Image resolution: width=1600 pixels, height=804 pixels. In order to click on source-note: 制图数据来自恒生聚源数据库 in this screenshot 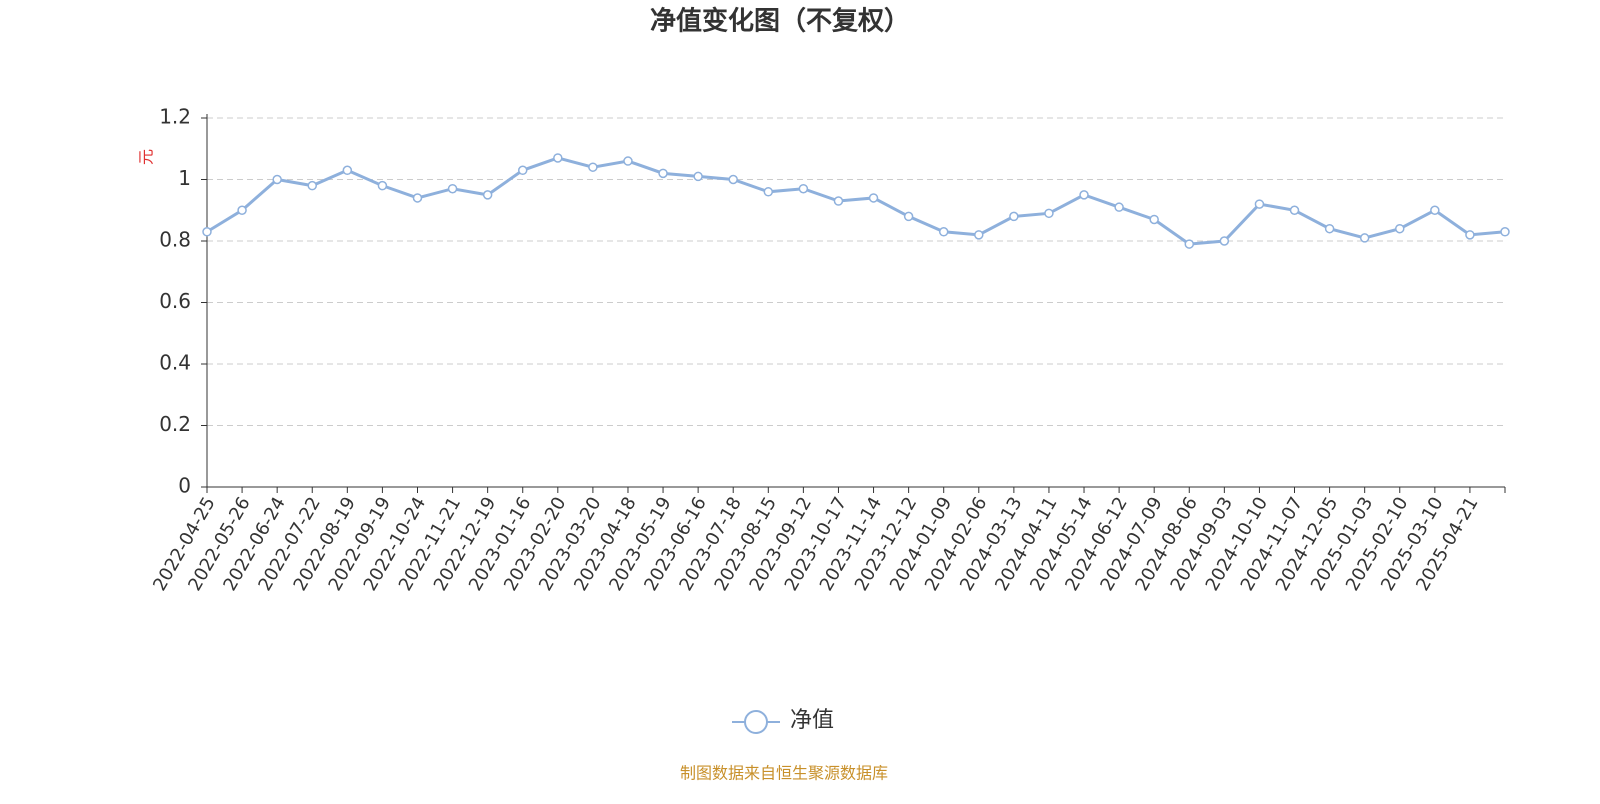, I will do `click(784, 773)`.